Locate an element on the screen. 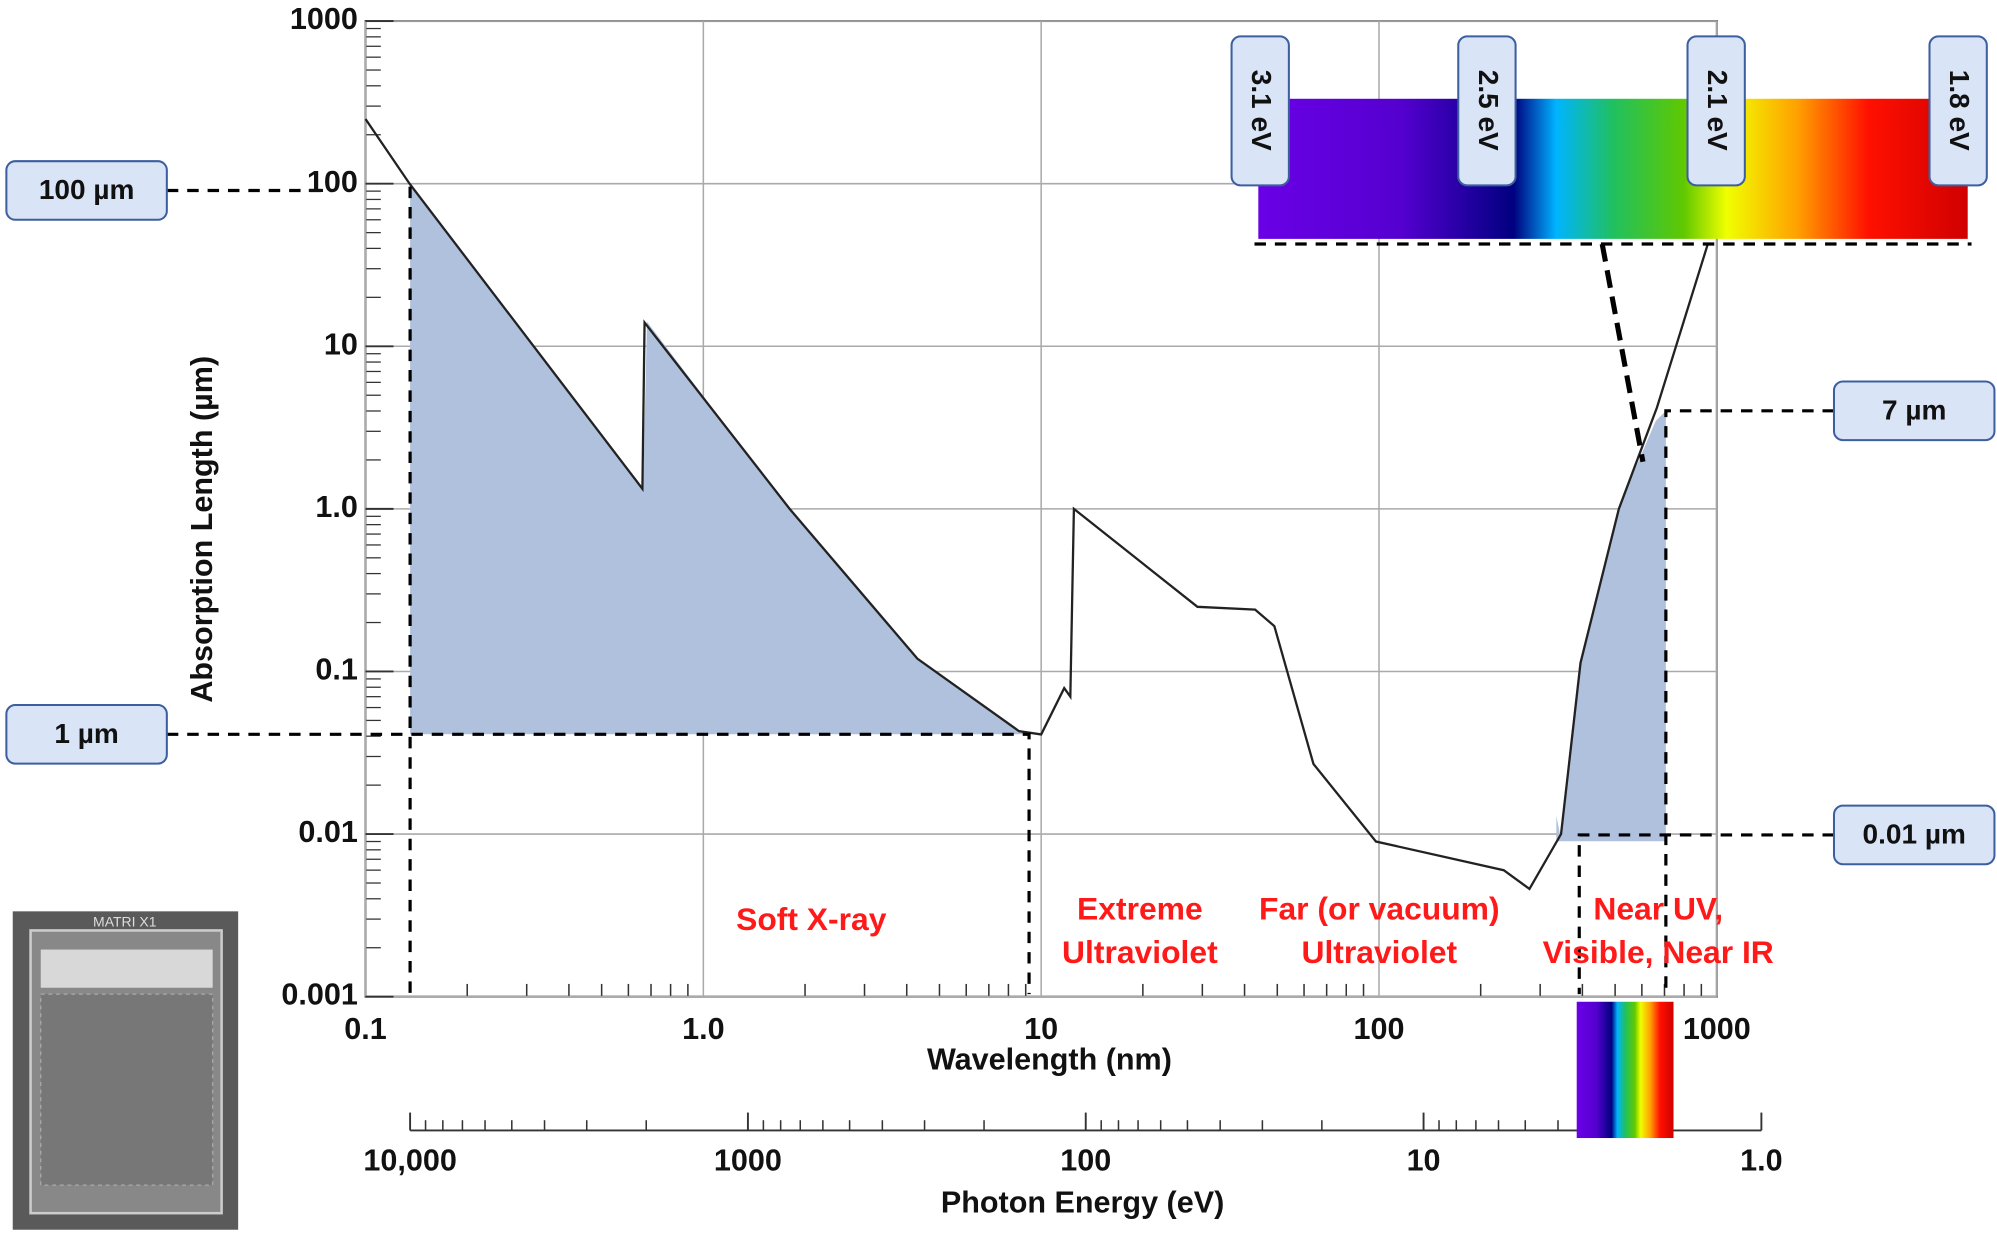 This screenshot has height=1233, width=1997. y-tick-label: 1000 is located at coordinates (324, 19).